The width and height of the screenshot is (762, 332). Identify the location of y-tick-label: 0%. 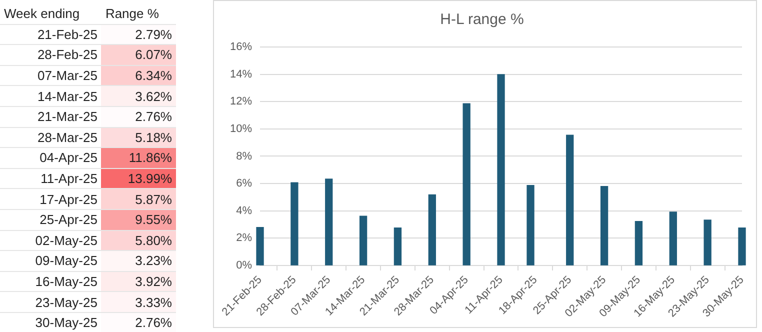
(244, 266).